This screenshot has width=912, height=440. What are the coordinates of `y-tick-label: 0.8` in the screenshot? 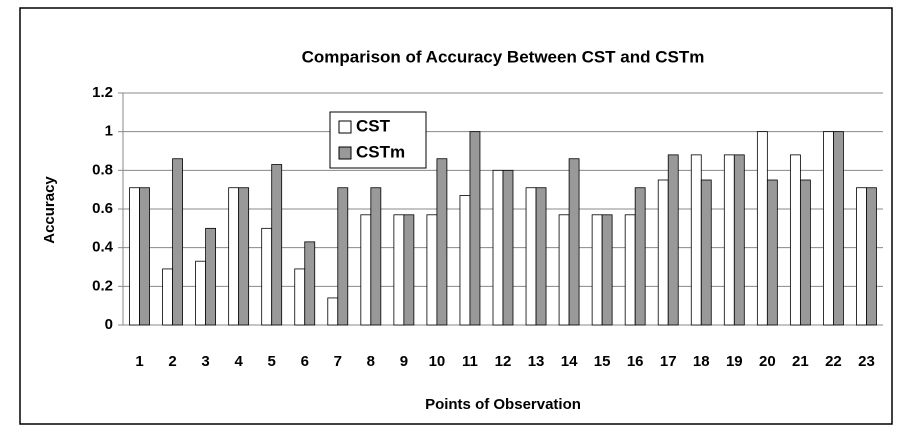 It's located at (102, 169).